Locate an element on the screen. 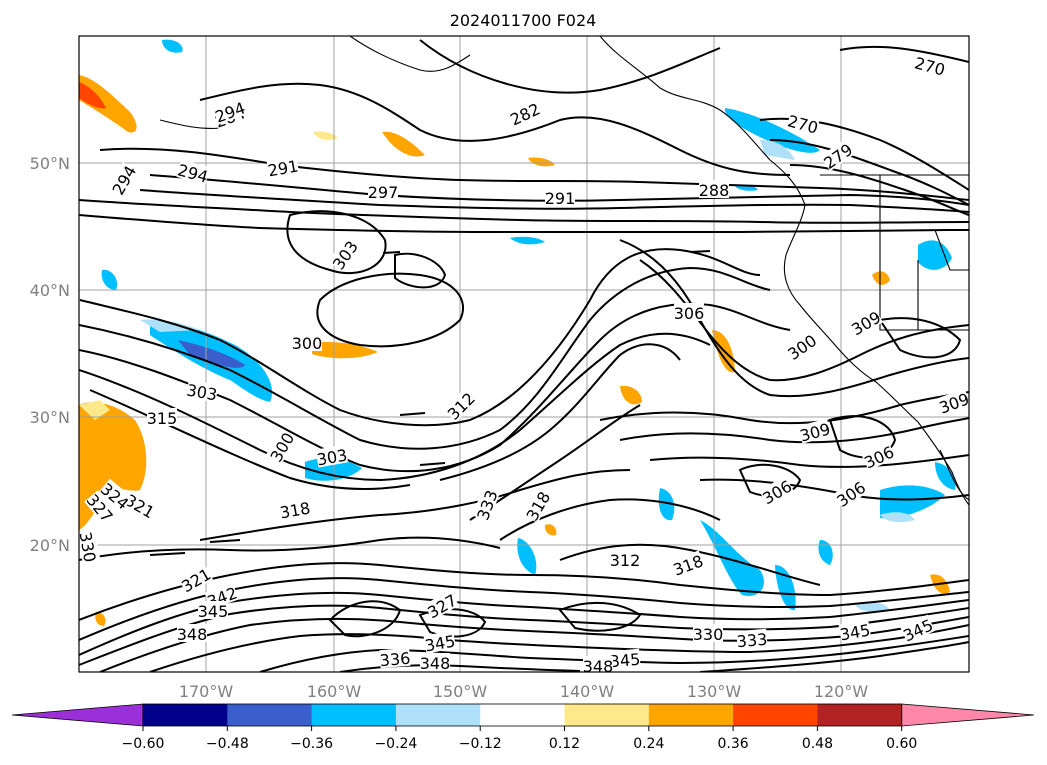  colorbar-tick-label: −0.12 is located at coordinates (480, 744).